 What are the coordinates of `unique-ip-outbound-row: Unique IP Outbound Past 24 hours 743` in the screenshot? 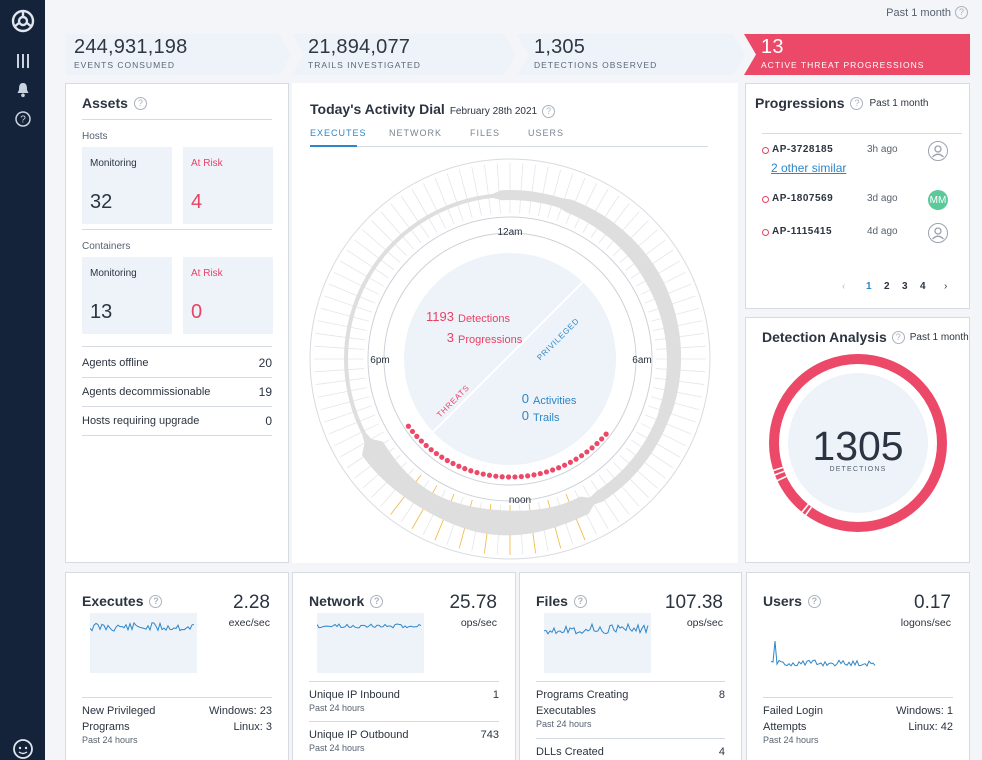 It's located at (404, 740).